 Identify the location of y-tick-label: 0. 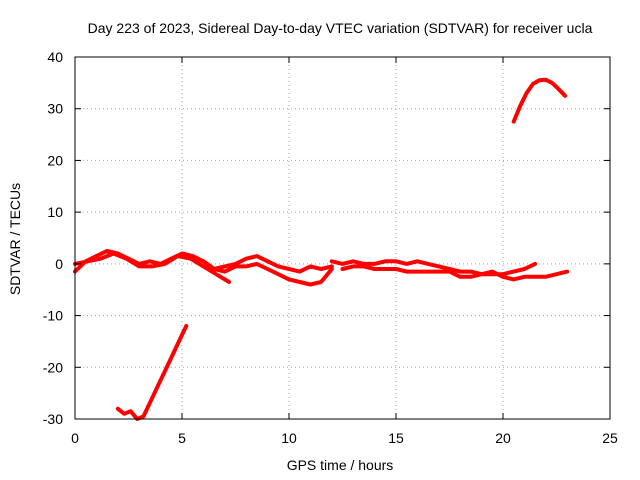
(59, 264).